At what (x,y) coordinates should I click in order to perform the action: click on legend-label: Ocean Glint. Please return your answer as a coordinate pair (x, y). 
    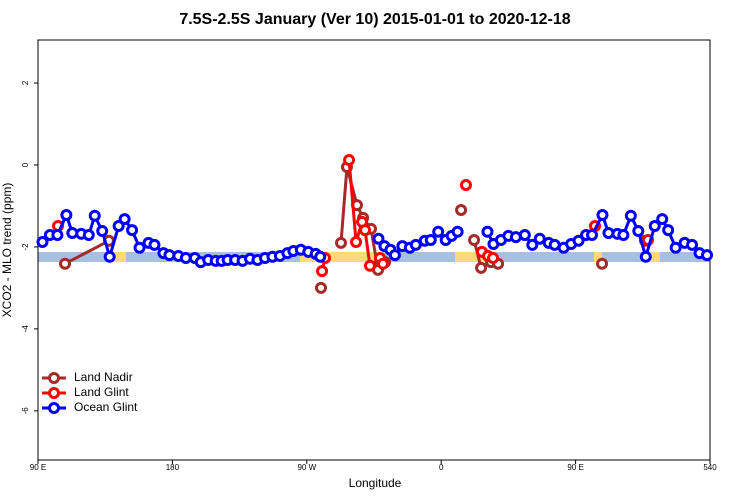
    Looking at the image, I should click on (106, 407).